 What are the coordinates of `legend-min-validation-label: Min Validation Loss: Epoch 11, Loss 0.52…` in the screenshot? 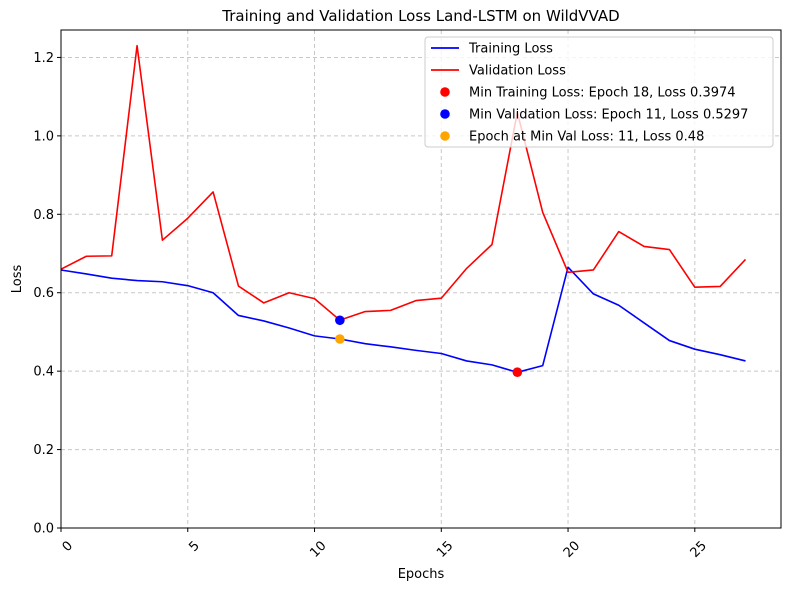 It's located at (608, 115).